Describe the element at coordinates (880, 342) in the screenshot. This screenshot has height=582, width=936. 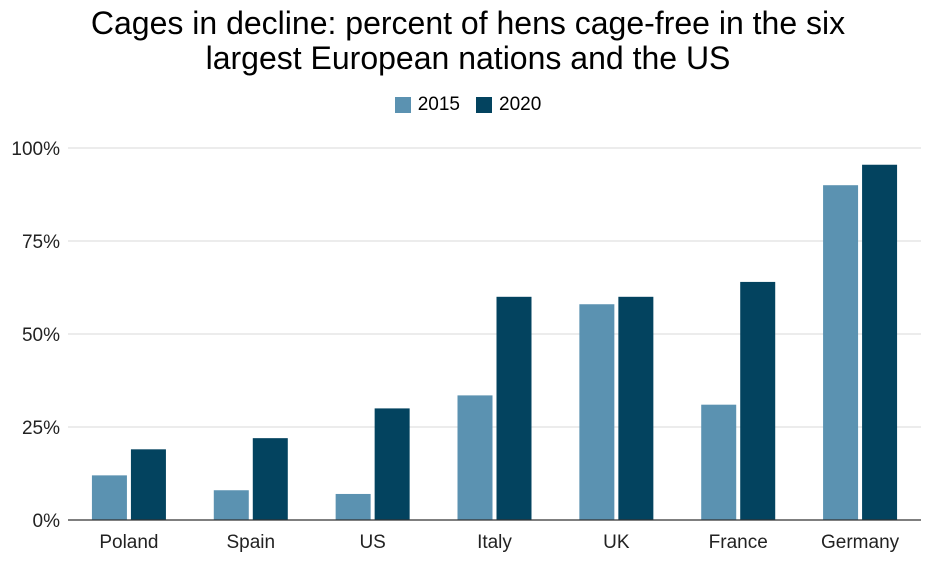
I see `bar-germany-2020` at that location.